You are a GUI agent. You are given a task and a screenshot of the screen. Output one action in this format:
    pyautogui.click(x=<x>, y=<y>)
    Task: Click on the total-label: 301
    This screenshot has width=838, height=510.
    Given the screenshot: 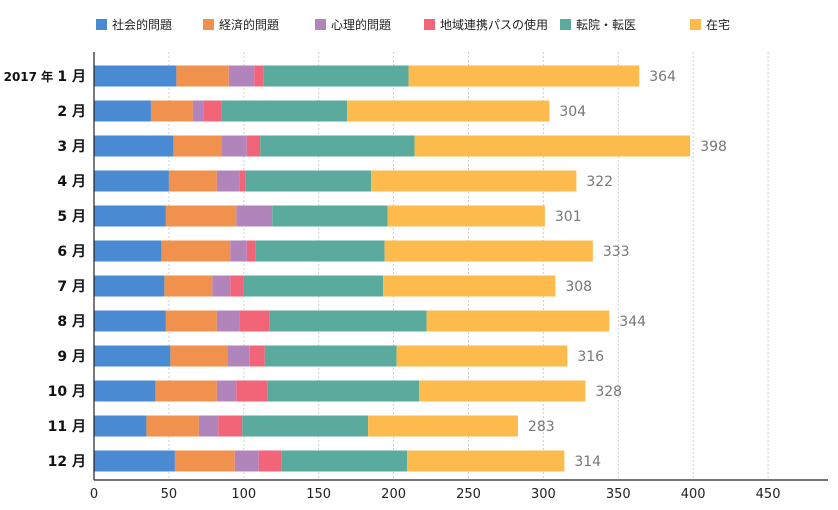 What is the action you would take?
    pyautogui.click(x=568, y=217)
    